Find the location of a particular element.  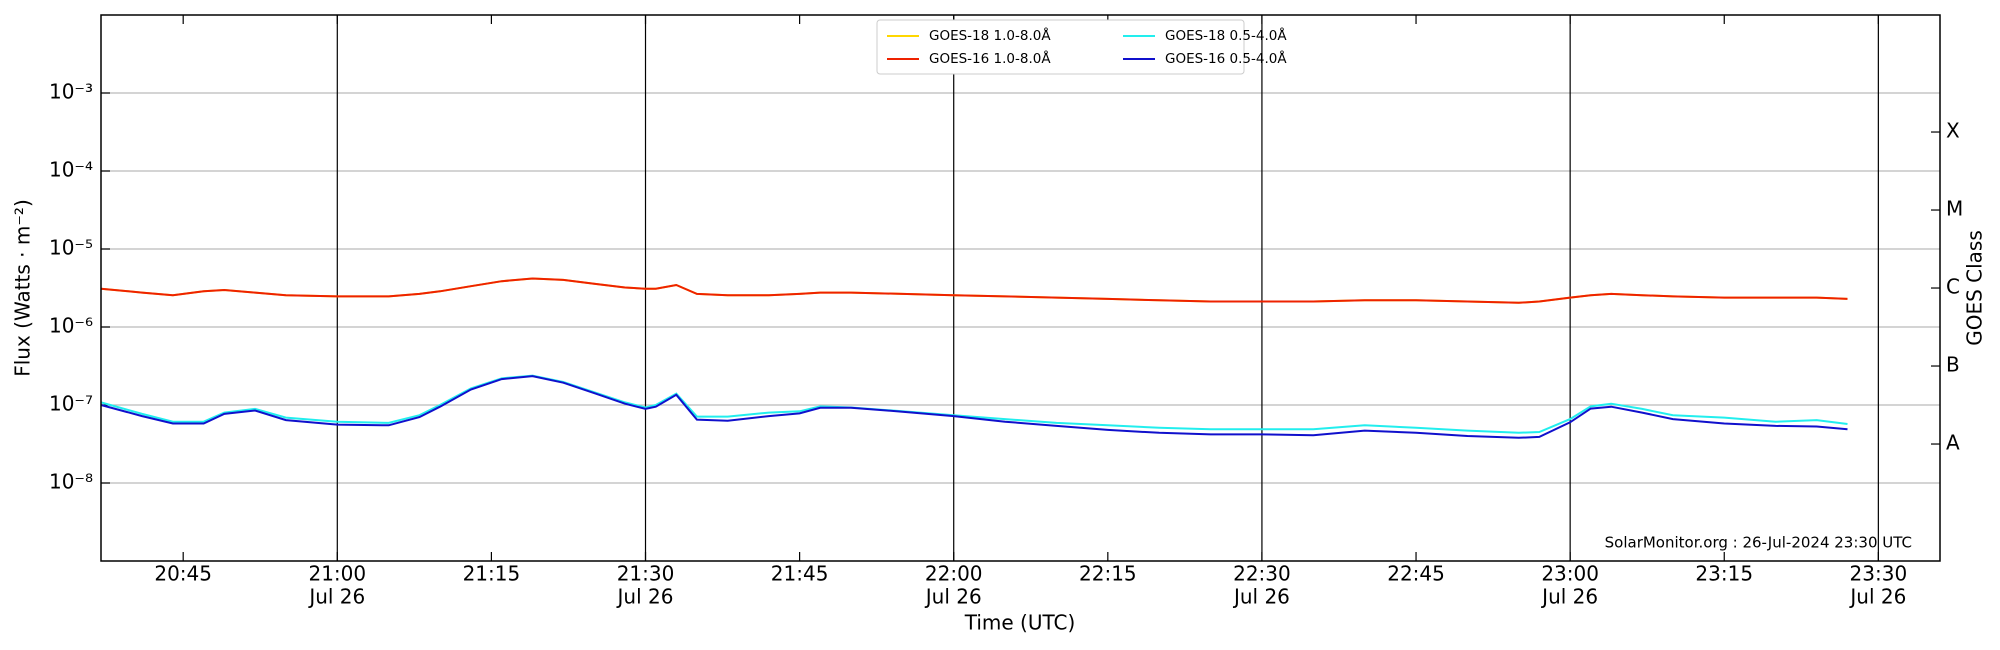

legend-label: GOES-16 1.0-8.0Å is located at coordinates (990, 58).